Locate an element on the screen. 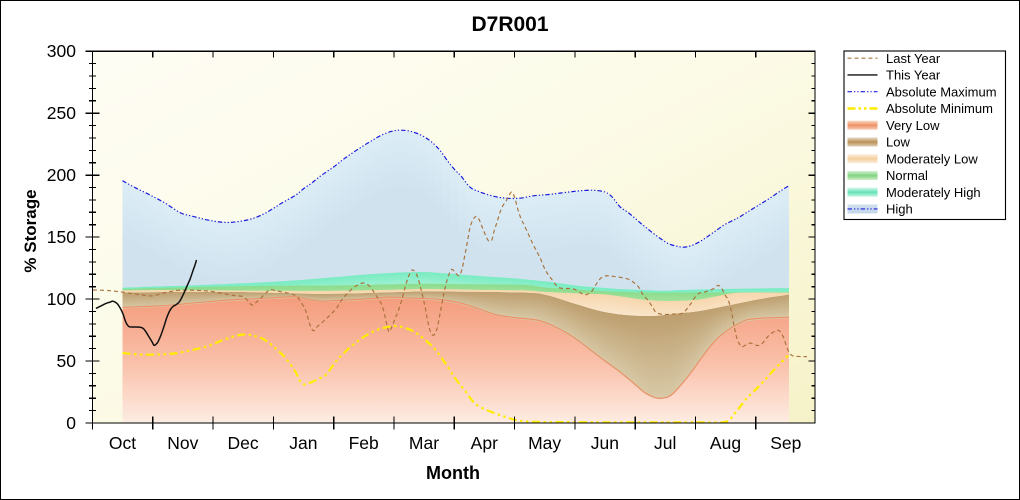 The width and height of the screenshot is (1020, 500). svg-text: 150 is located at coordinates (61, 237).